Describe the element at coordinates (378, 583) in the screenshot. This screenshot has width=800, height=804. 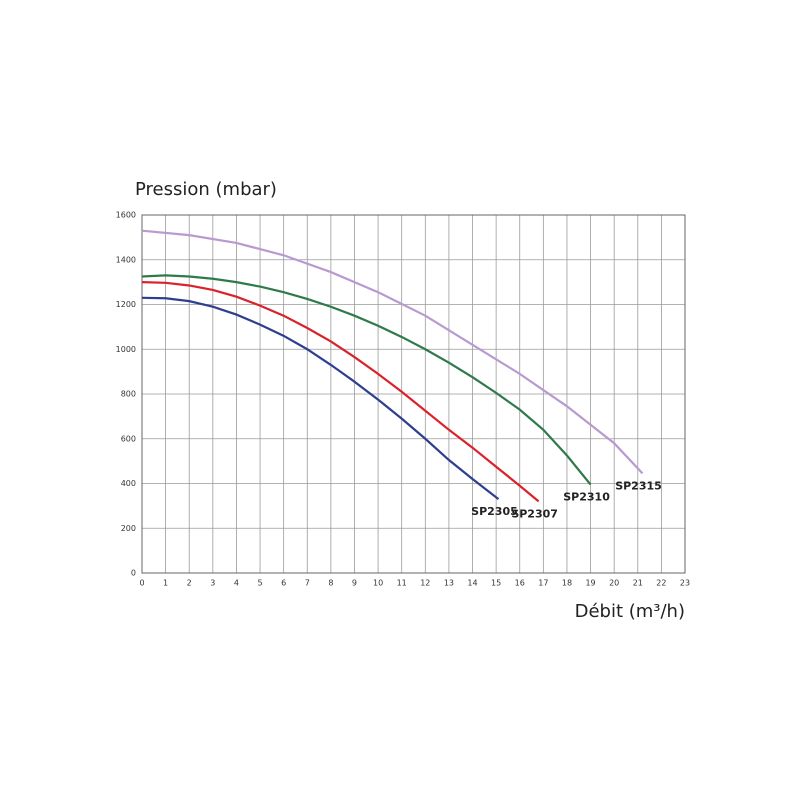
I see `x-tick-label: 10` at that location.